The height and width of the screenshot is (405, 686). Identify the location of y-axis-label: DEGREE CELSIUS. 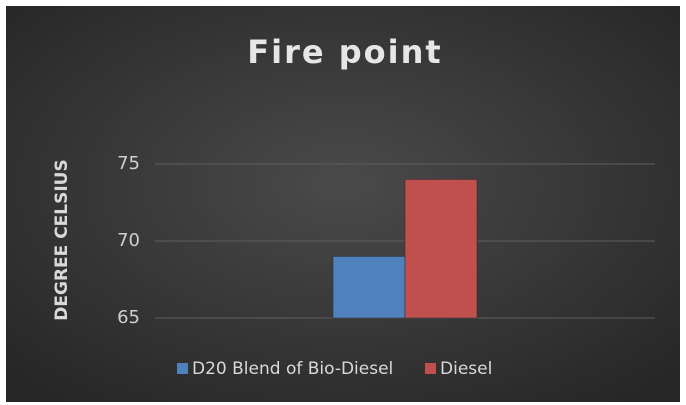
(62, 239).